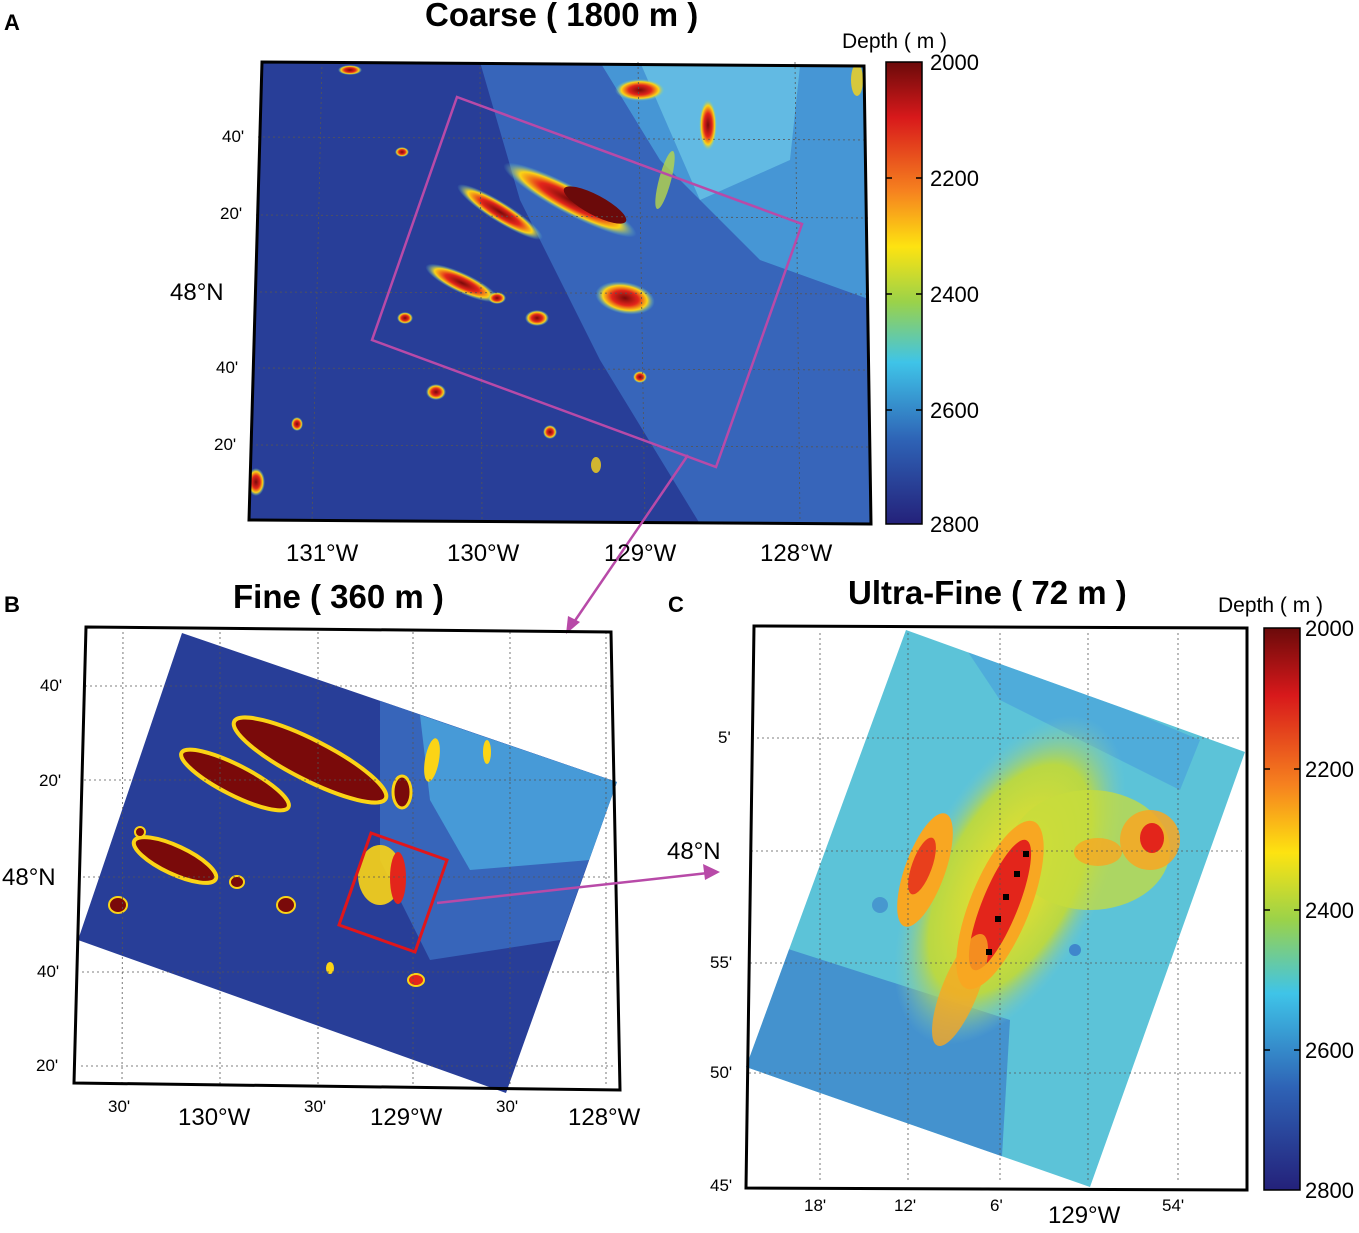 This screenshot has width=1359, height=1233. I want to click on panel-b-lon-tick: 130°W, so click(214, 1117).